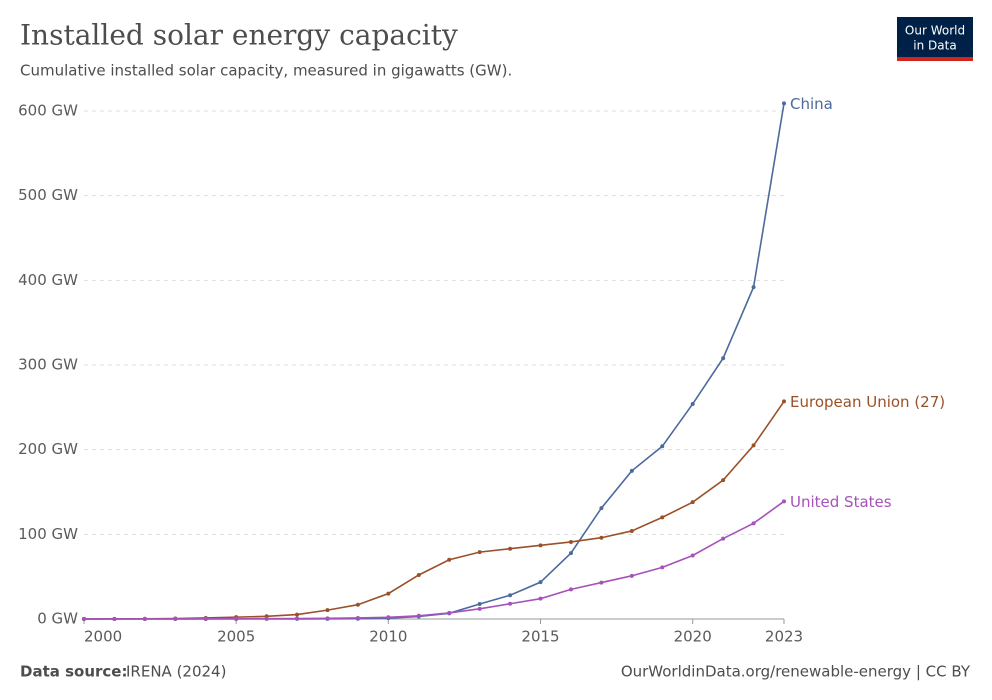 This screenshot has height=700, width=992. What do you see at coordinates (434, 560) in the screenshot?
I see `series-line` at bounding box center [434, 560].